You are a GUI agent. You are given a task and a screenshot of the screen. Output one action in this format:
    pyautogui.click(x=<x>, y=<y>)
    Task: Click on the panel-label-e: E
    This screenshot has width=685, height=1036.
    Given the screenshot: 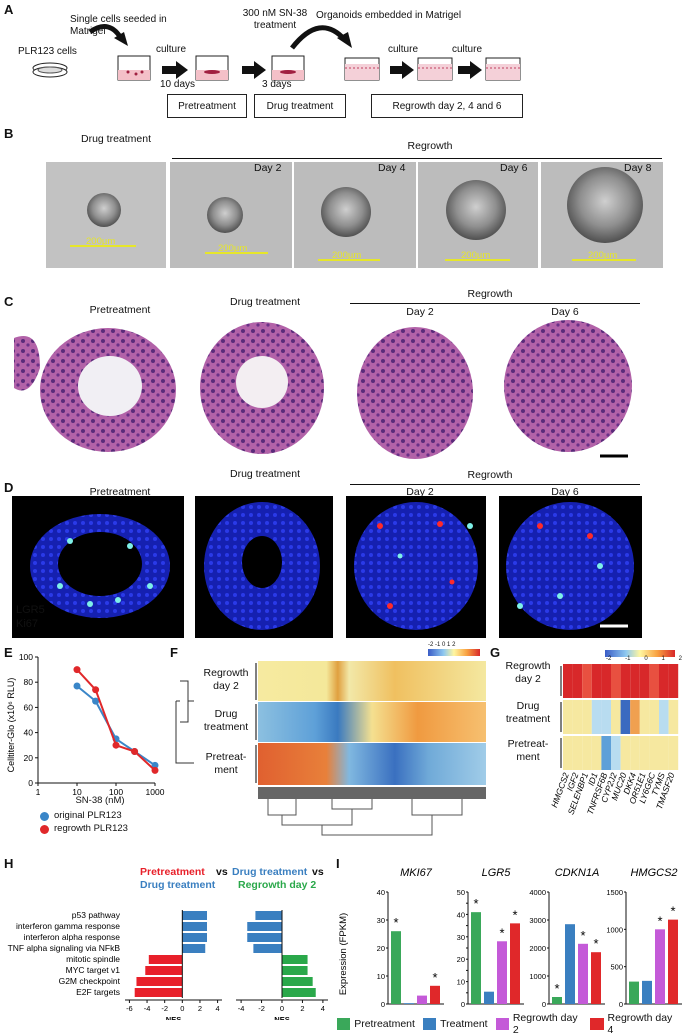 What is the action you would take?
    pyautogui.click(x=8, y=652)
    